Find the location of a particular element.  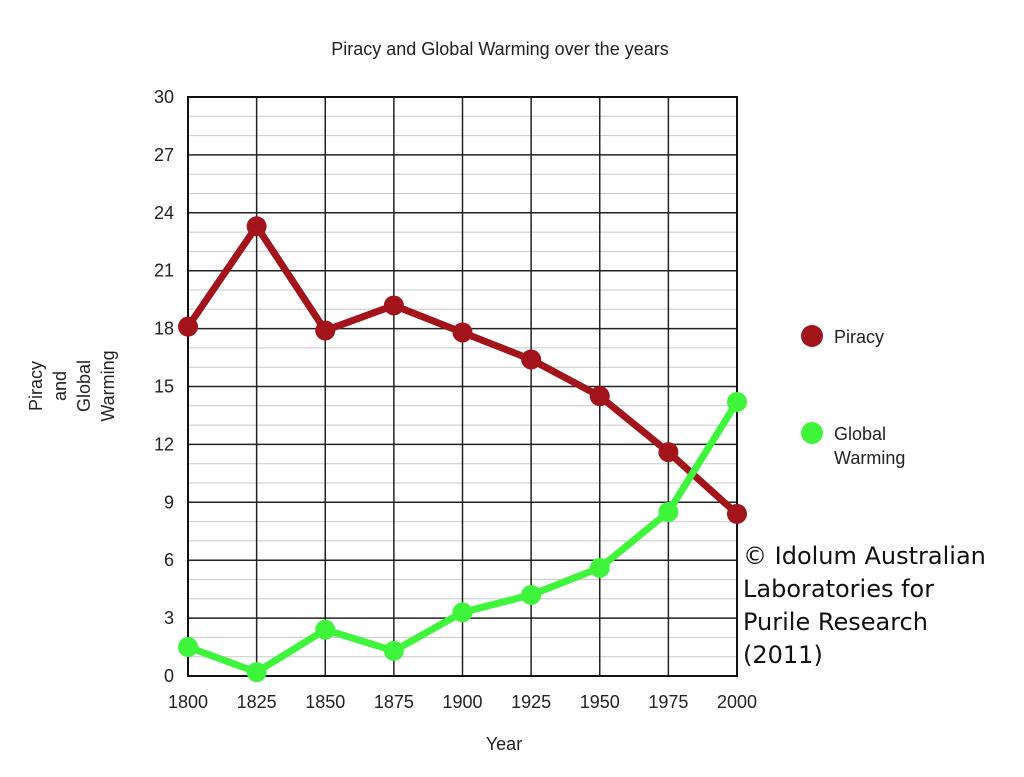

y-tick-label: 9 is located at coordinates (169, 502).